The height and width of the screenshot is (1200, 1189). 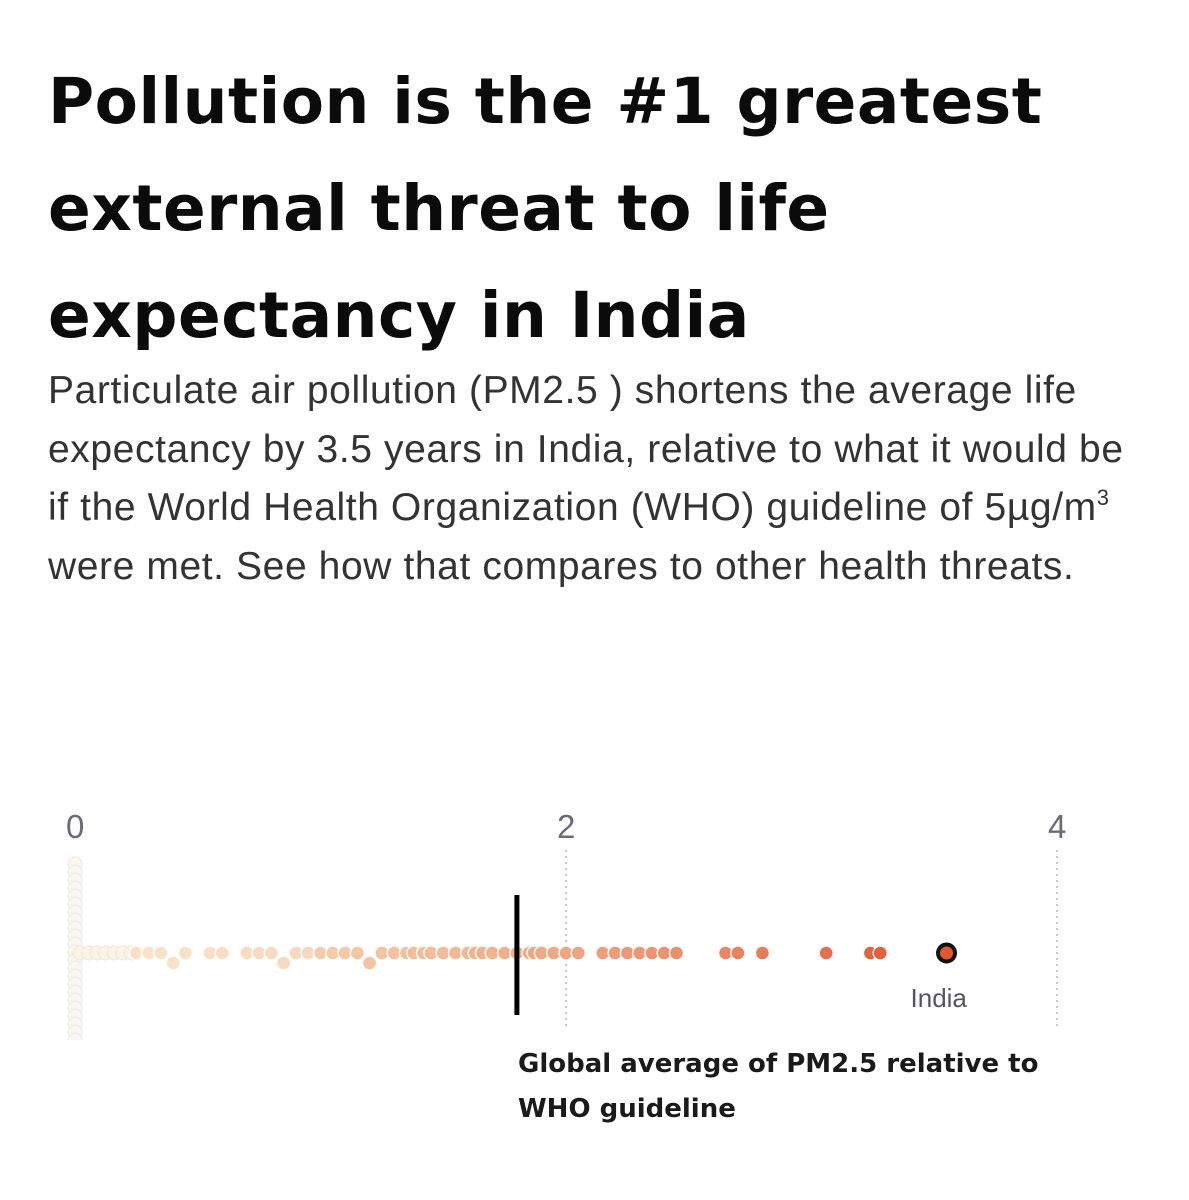 I want to click on tick-label-0: 0, so click(x=75, y=826).